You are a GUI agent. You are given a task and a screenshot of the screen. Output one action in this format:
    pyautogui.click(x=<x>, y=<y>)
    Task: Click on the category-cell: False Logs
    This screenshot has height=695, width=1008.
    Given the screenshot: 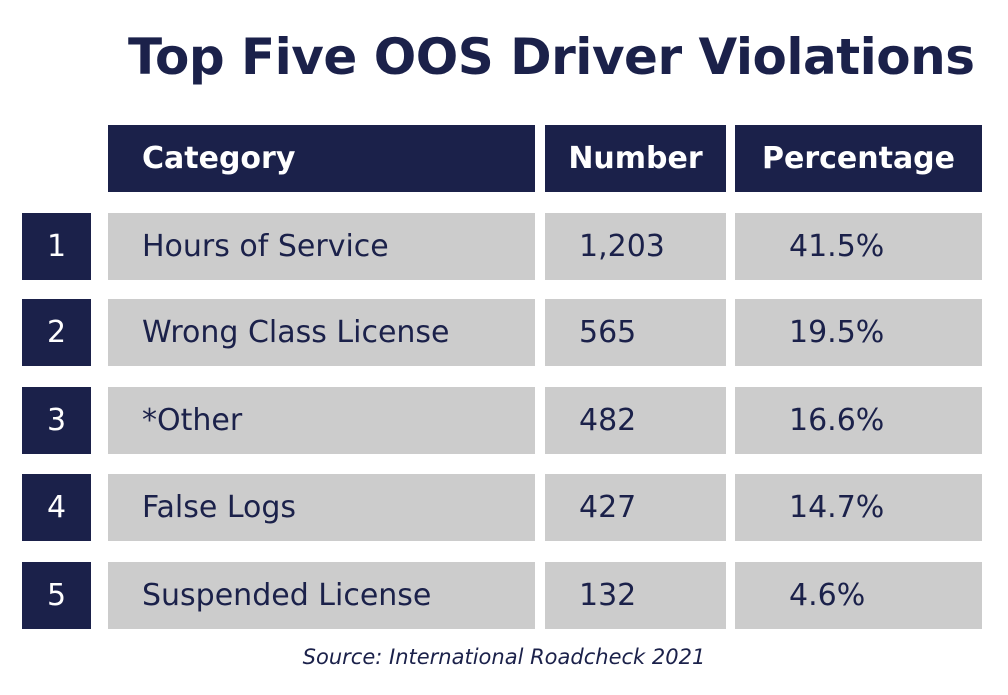 What is the action you would take?
    pyautogui.click(x=321, y=507)
    